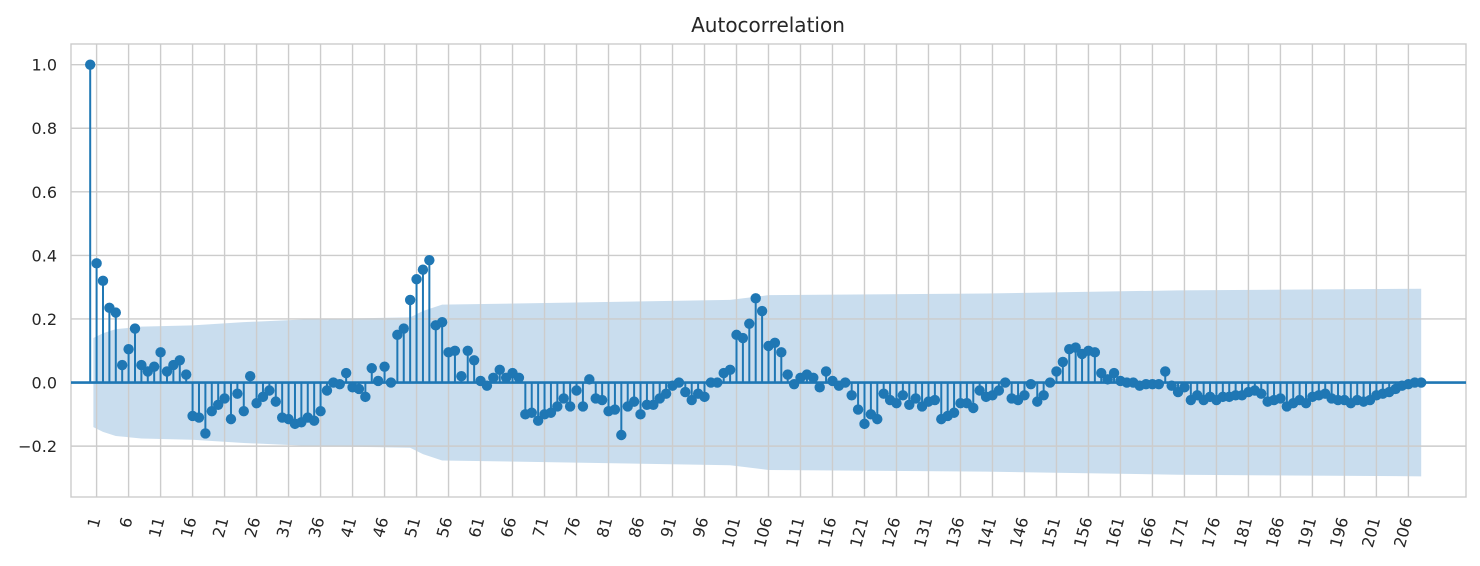  What do you see at coordinates (253, 527) in the screenshot?
I see `x-tick-label: 26` at bounding box center [253, 527].